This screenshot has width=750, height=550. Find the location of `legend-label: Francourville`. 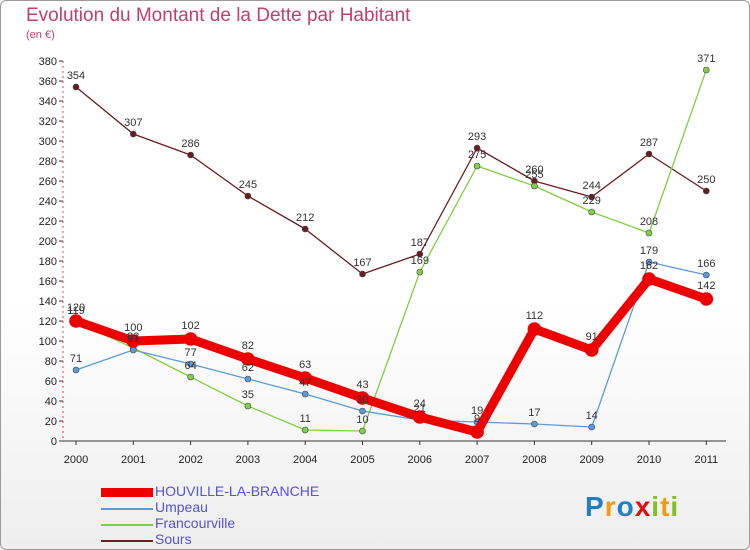

legend-label: Francourville is located at coordinates (195, 523).